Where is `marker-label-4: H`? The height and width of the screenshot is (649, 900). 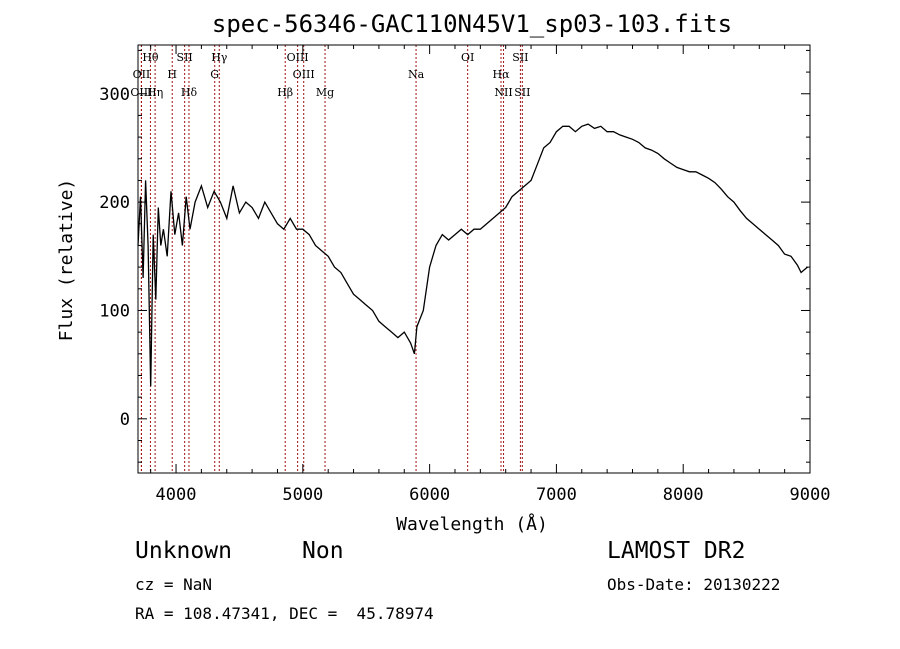
marker-label-4: H is located at coordinates (172, 74).